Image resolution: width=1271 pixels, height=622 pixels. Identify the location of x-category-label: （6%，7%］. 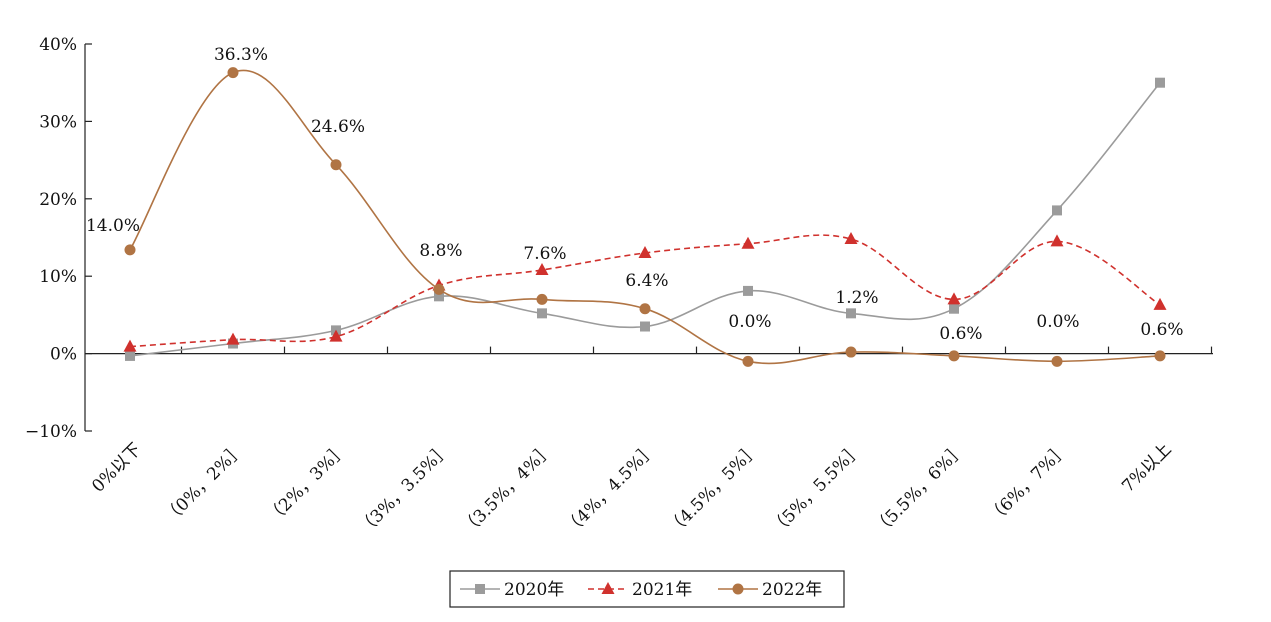
(1028, 483).